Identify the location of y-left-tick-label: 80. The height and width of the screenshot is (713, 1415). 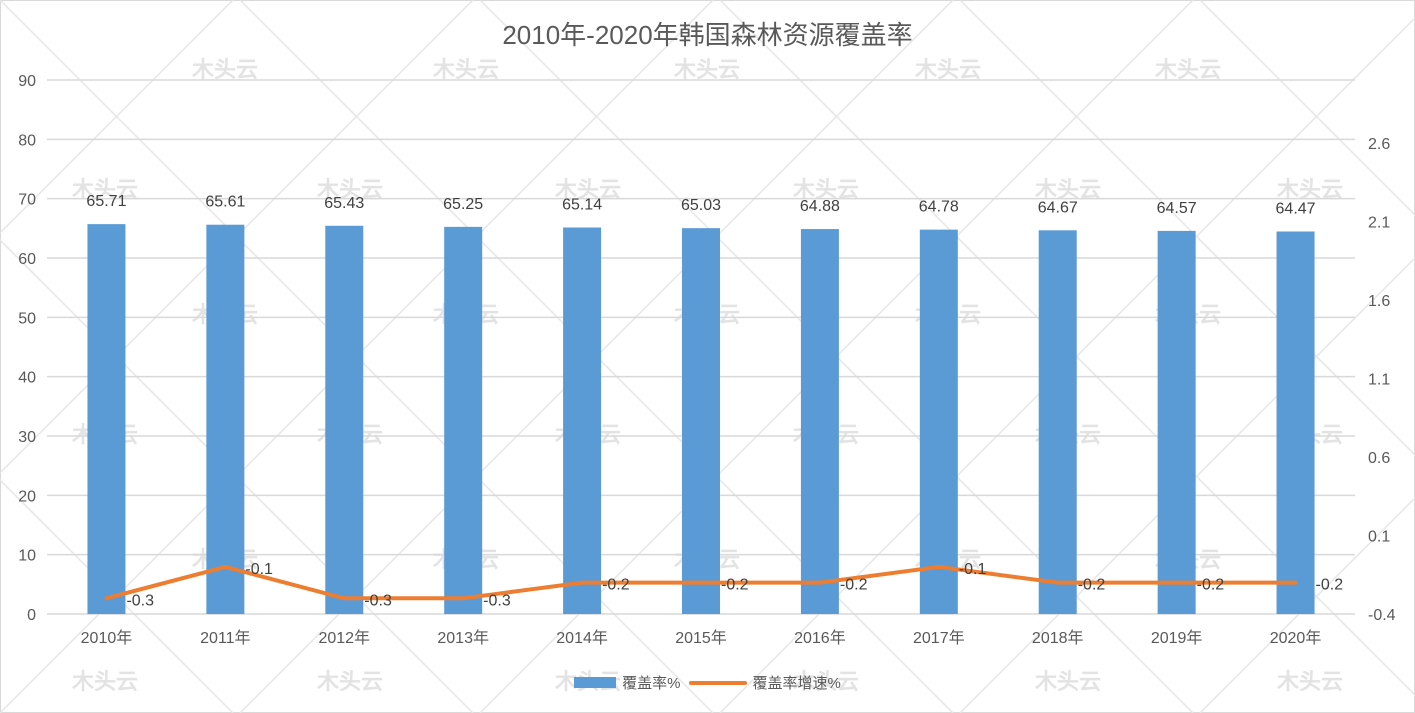
(27, 140).